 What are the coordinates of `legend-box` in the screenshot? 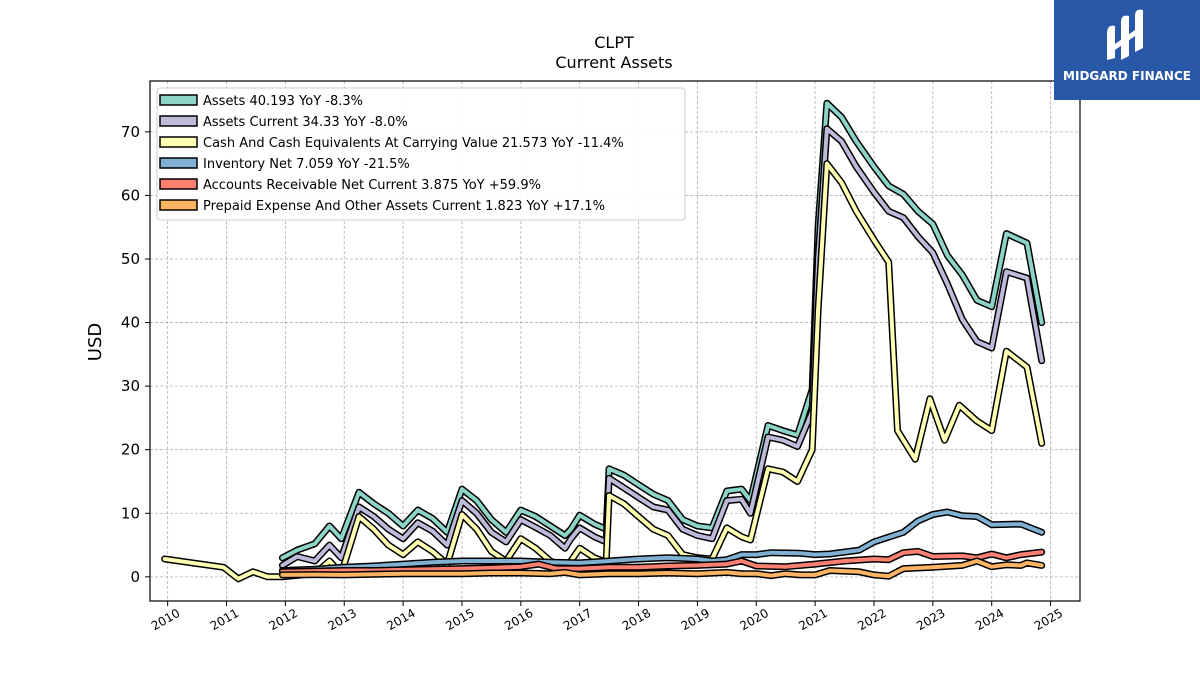 It's located at (421, 154).